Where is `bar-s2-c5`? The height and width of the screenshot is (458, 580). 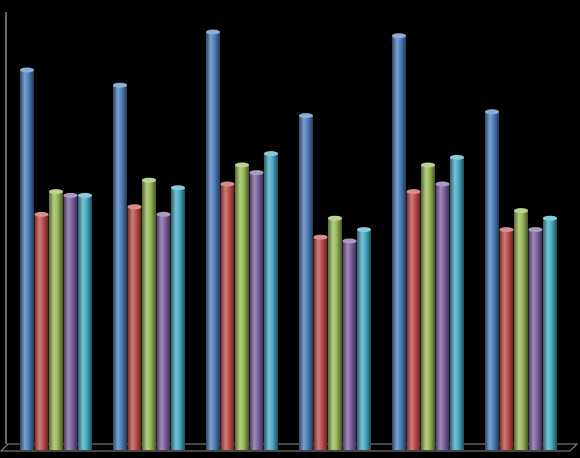 bar-s2-c5 is located at coordinates (413, 319).